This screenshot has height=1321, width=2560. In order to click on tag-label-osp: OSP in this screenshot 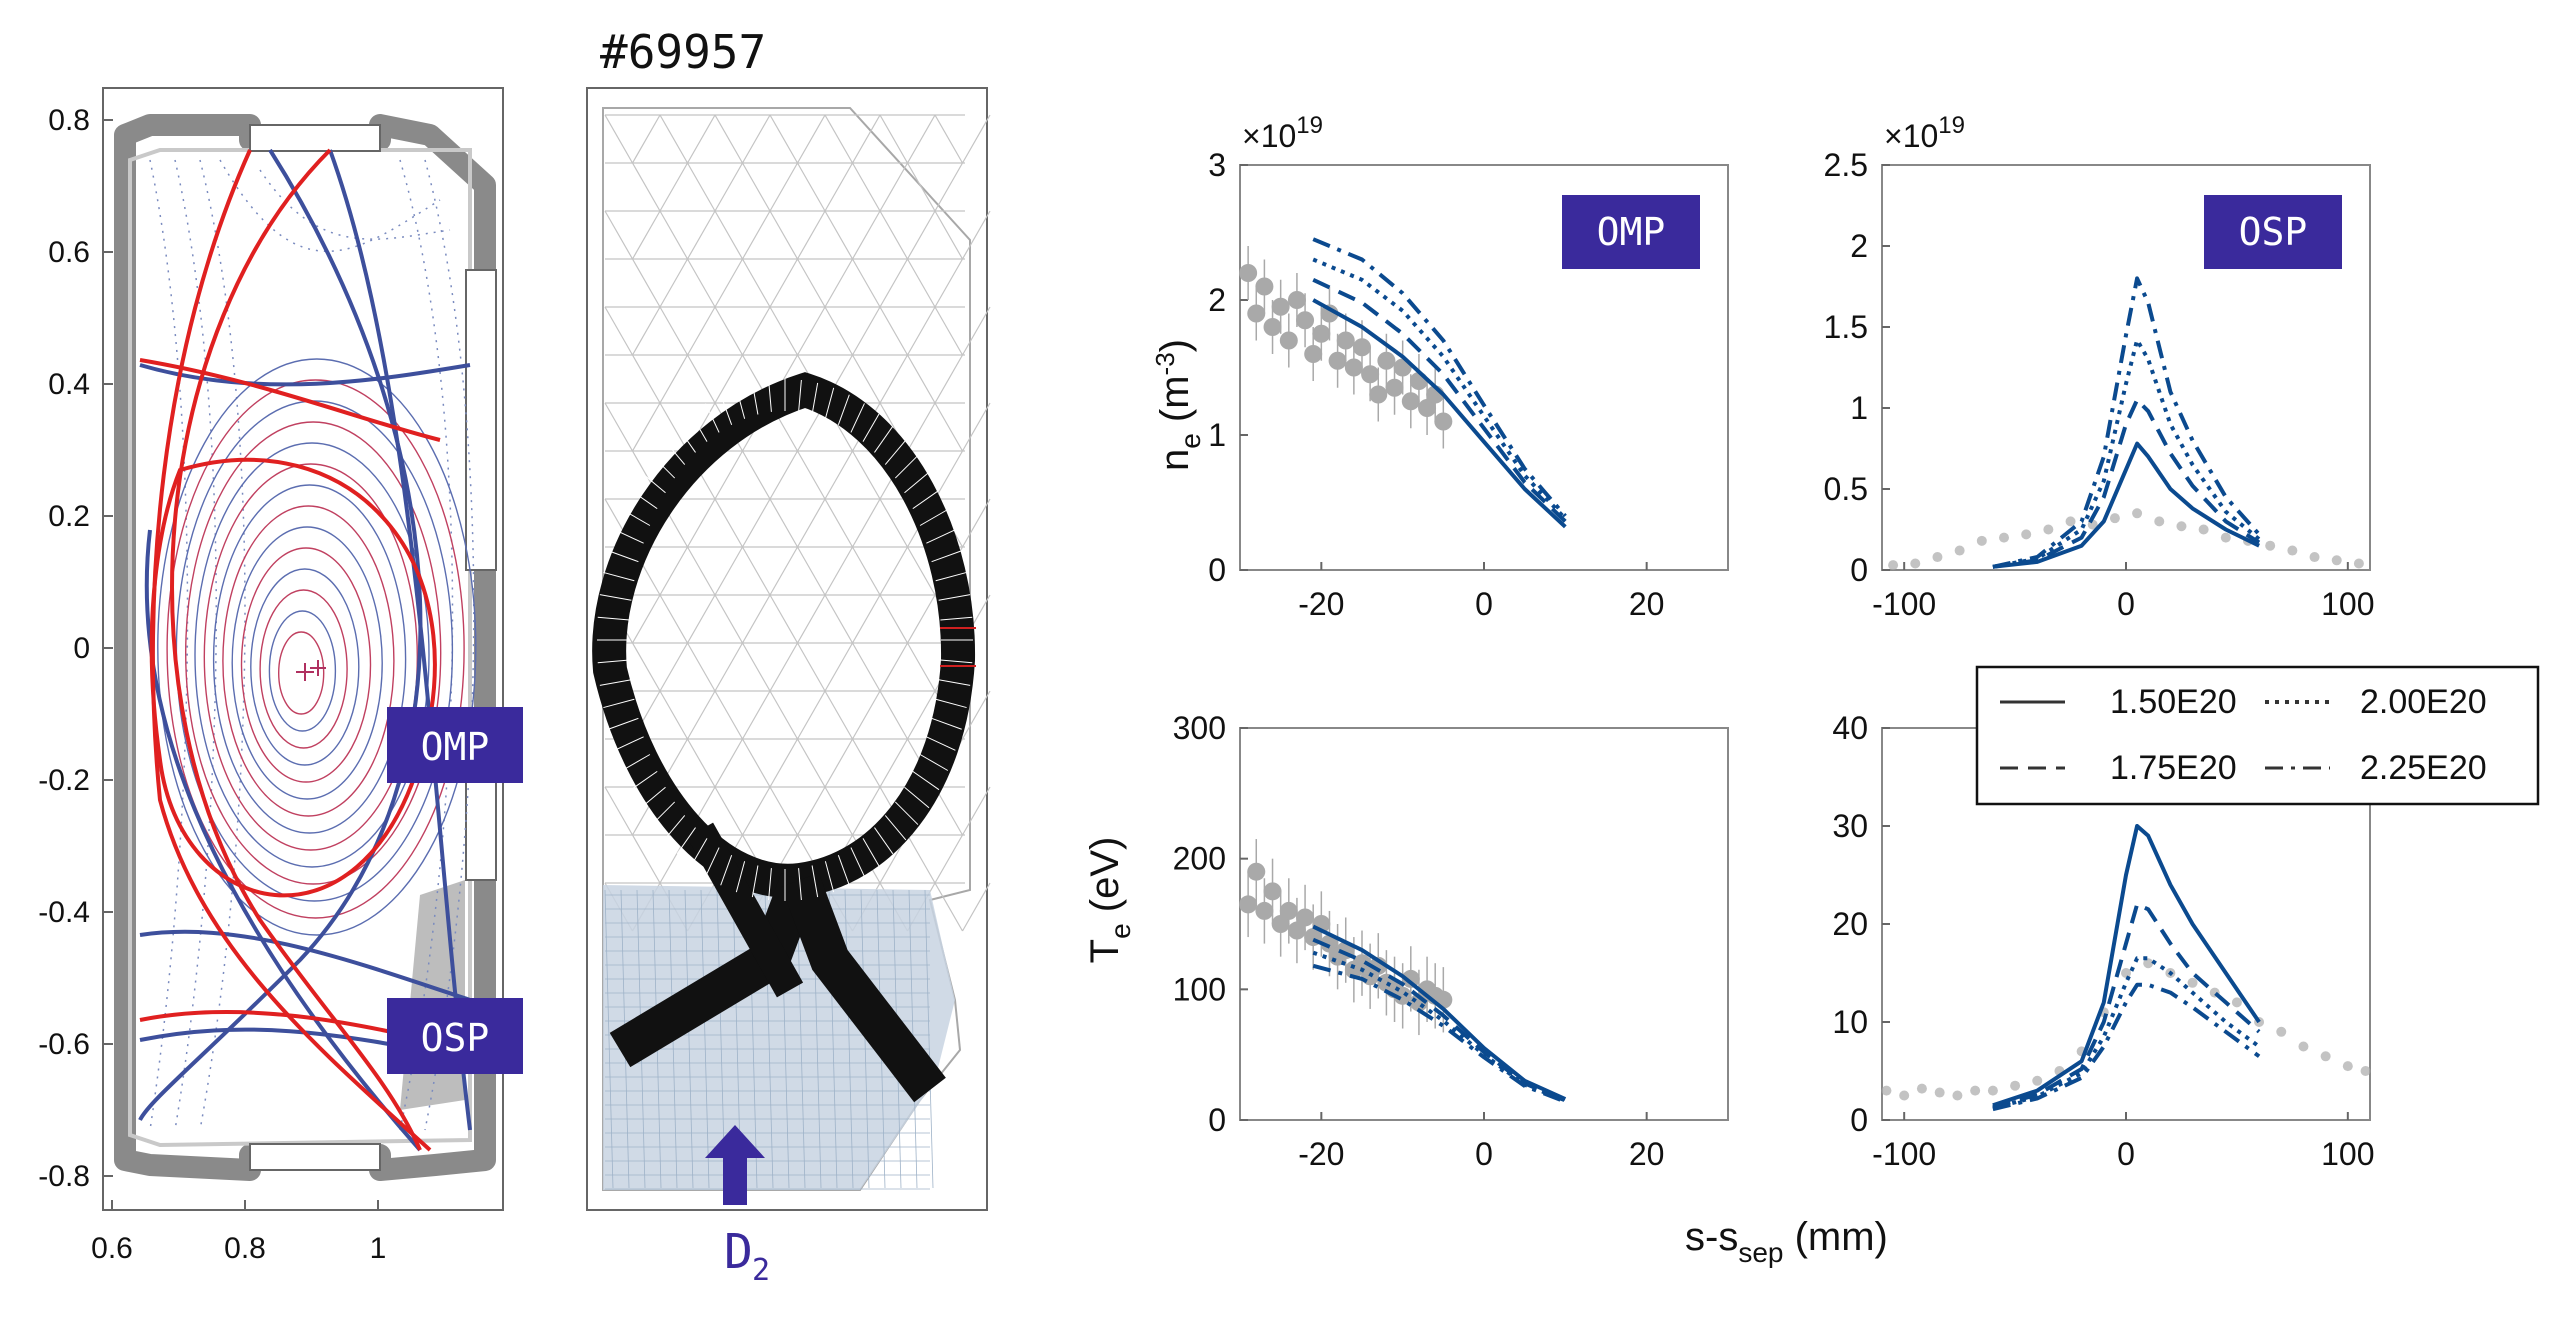, I will do `click(2273, 232)`.